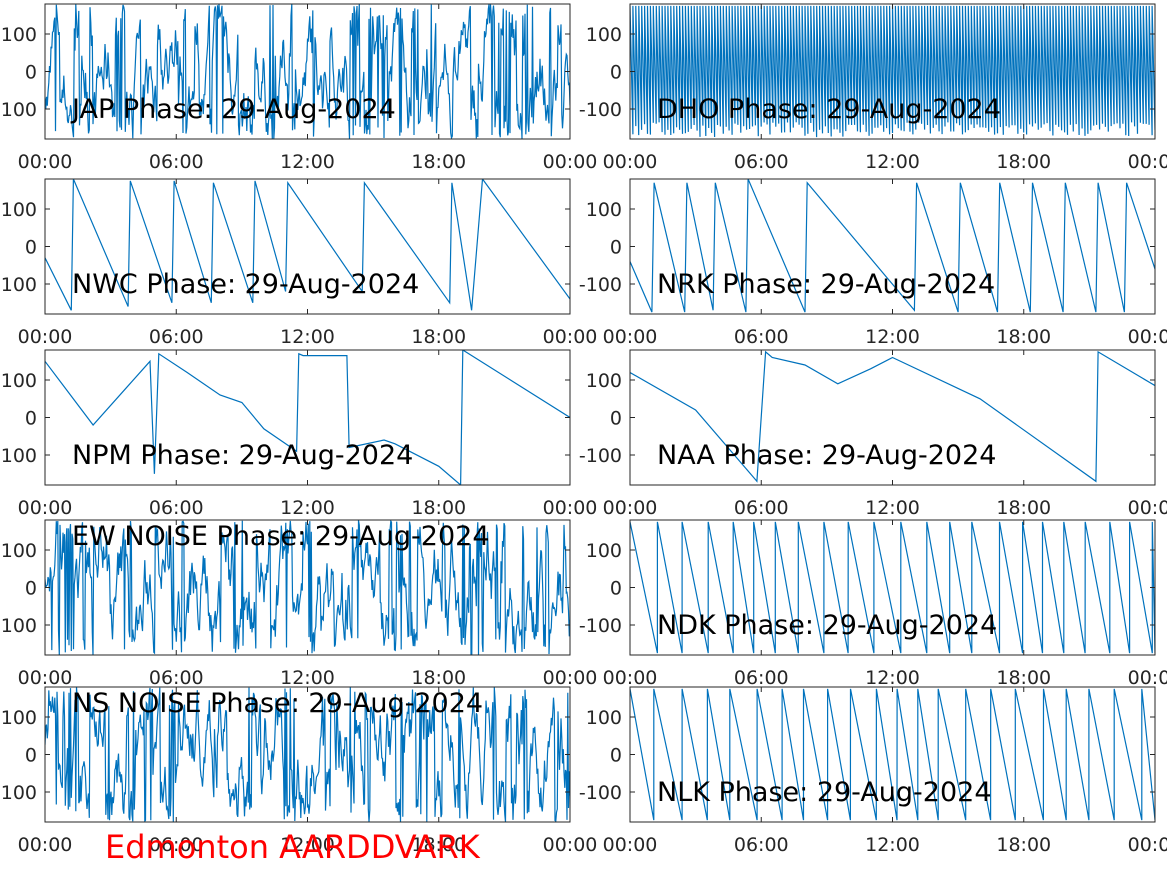 The width and height of the screenshot is (1167, 875). I want to click on panel-title: JAP Phase: 29-Aug-2024, so click(233, 109).